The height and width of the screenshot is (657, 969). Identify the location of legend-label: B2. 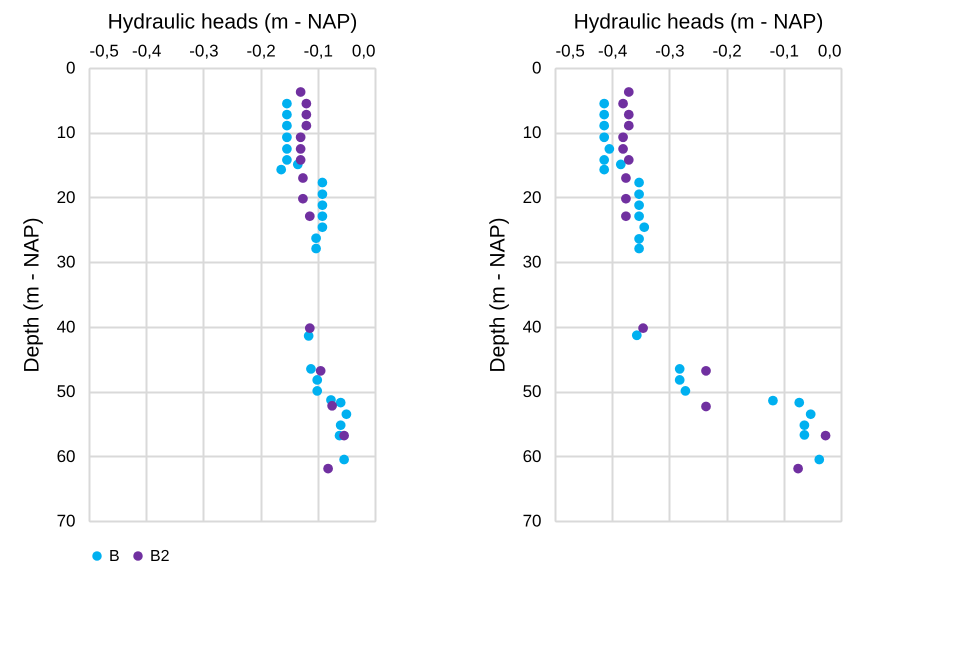
(160, 556).